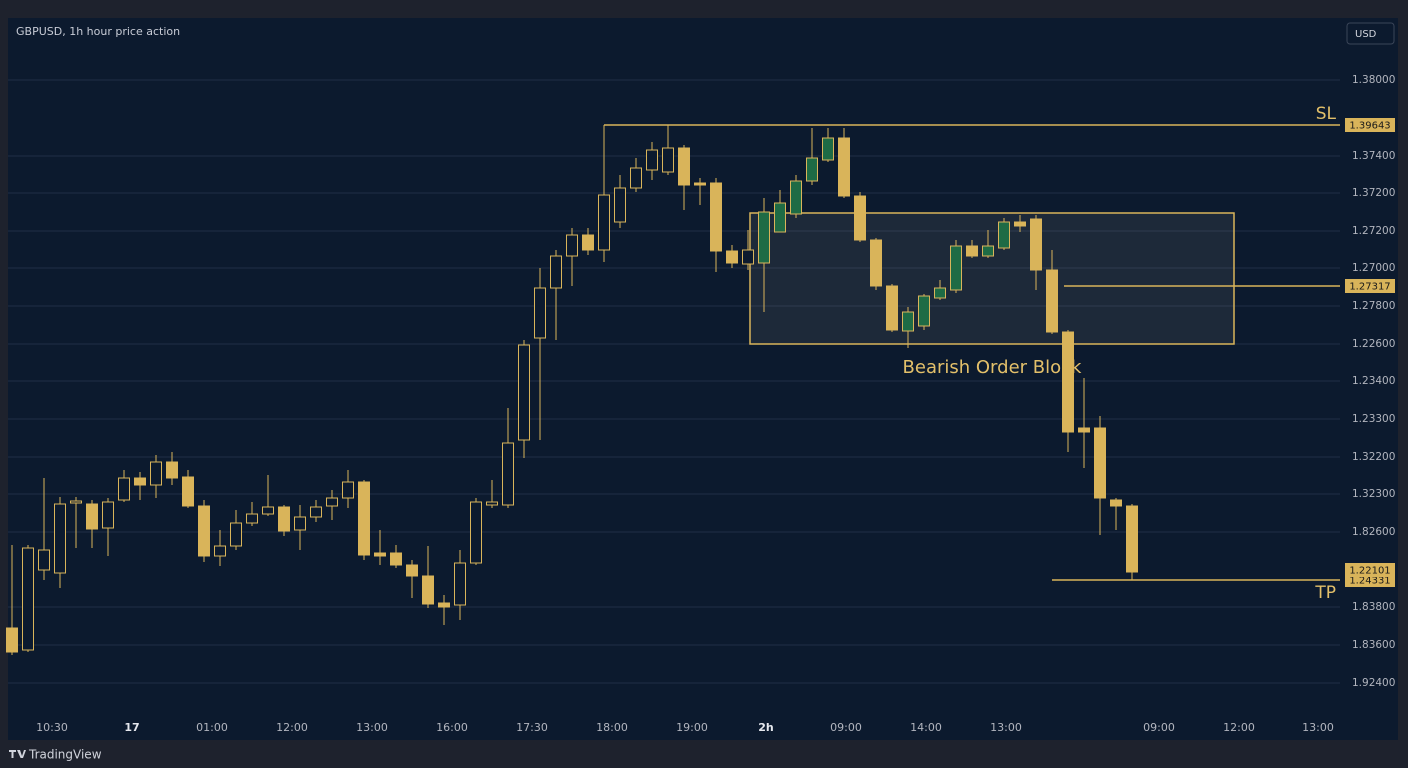  What do you see at coordinates (1373, 306) in the screenshot?
I see `y-tick-label: 1.27800` at bounding box center [1373, 306].